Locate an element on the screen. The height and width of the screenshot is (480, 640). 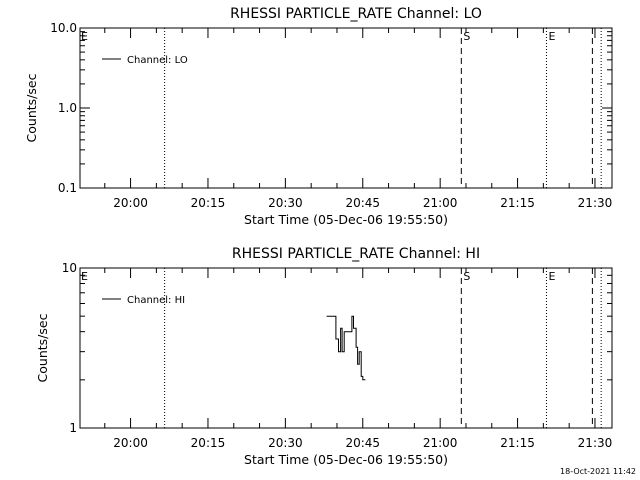
chart2-x-tick-label: 21:30 is located at coordinates (595, 443).